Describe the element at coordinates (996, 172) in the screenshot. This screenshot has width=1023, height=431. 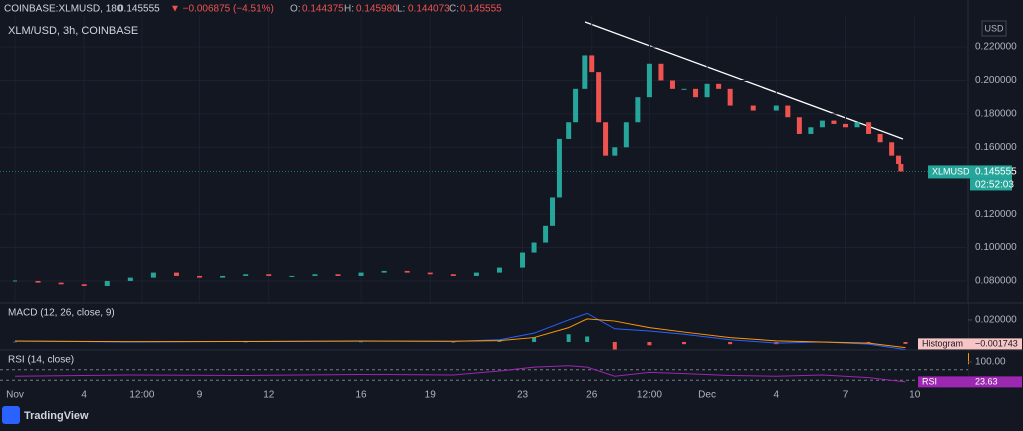
I see `last-price-value: 0.145555` at that location.